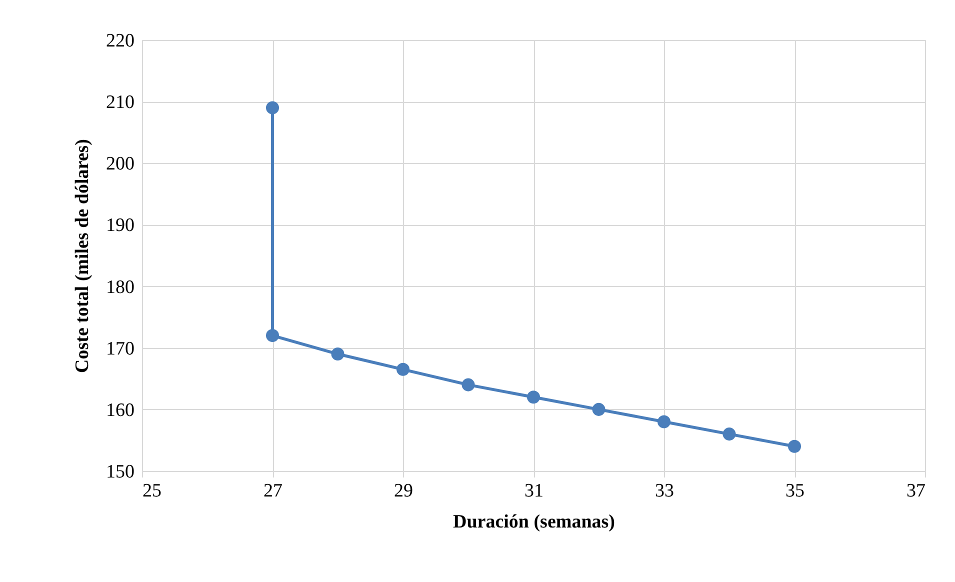 The image size is (955, 582). Describe the element at coordinates (120, 103) in the screenshot. I see `y-tick-label: 210` at that location.